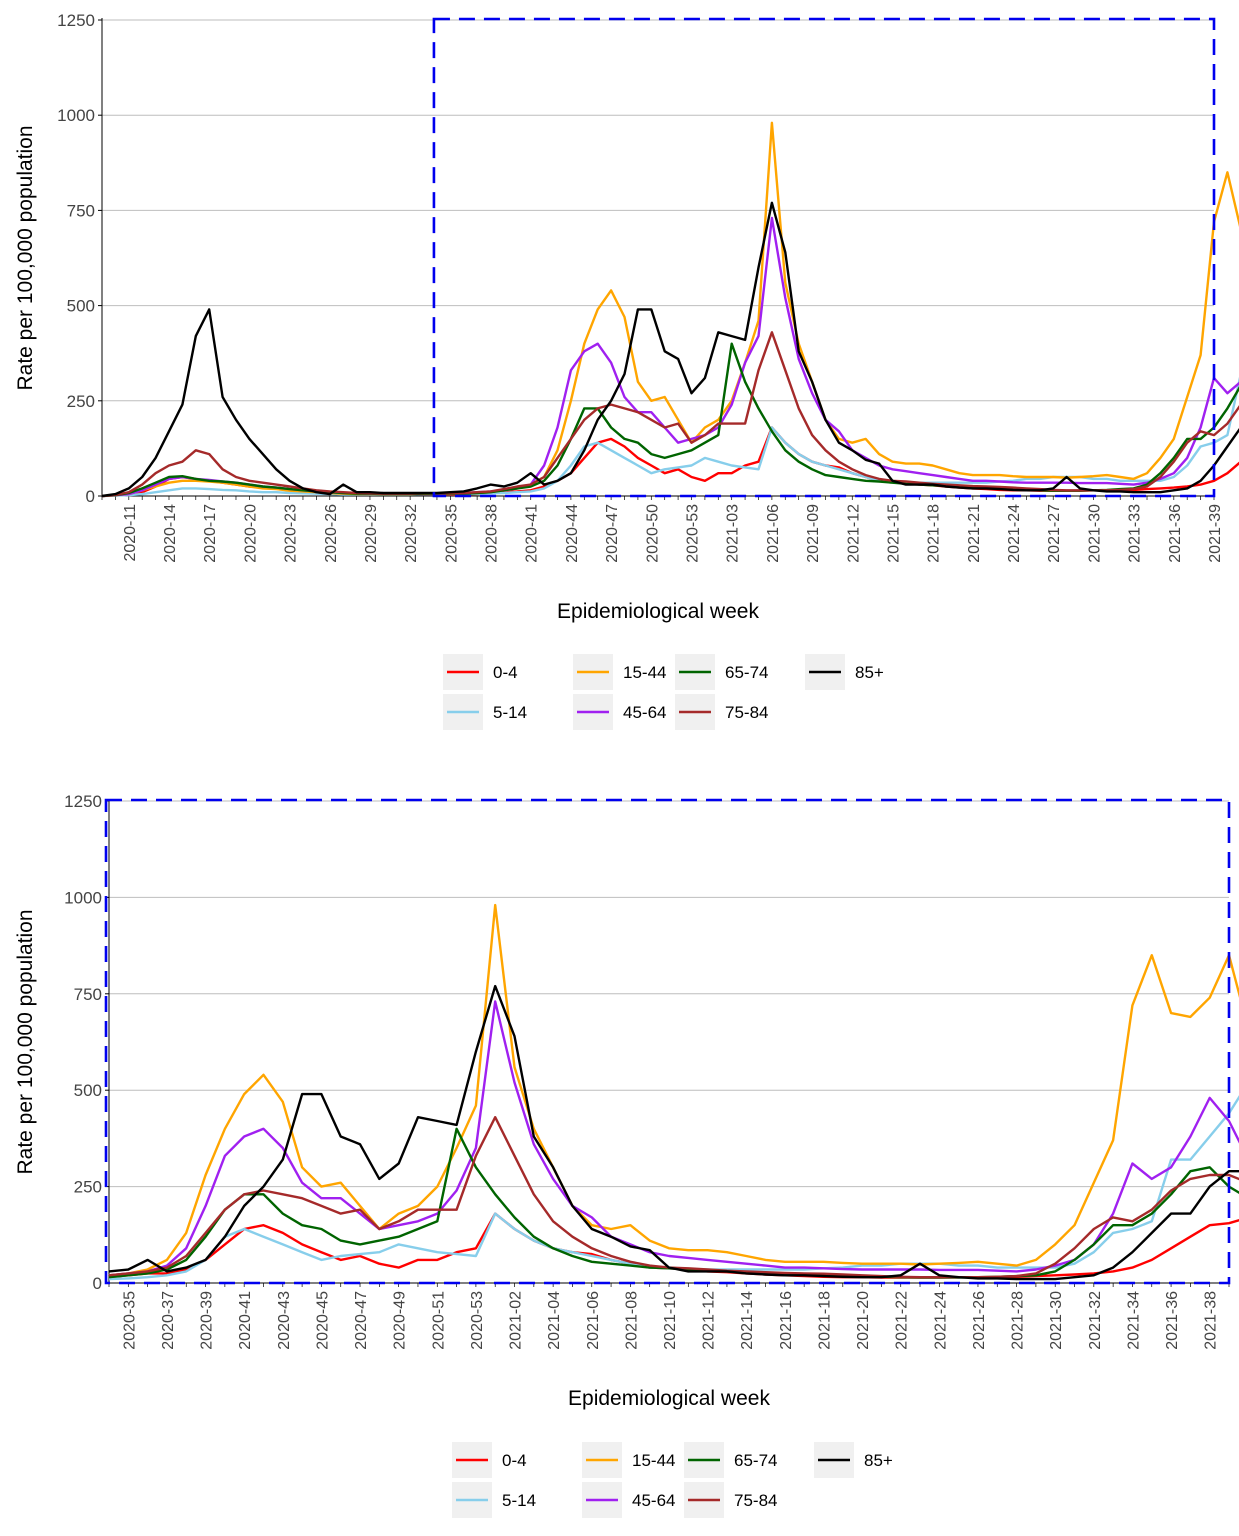  Describe the element at coordinates (168, 1320) in the screenshot. I see `x-tick-label: 2020-37` at that location.